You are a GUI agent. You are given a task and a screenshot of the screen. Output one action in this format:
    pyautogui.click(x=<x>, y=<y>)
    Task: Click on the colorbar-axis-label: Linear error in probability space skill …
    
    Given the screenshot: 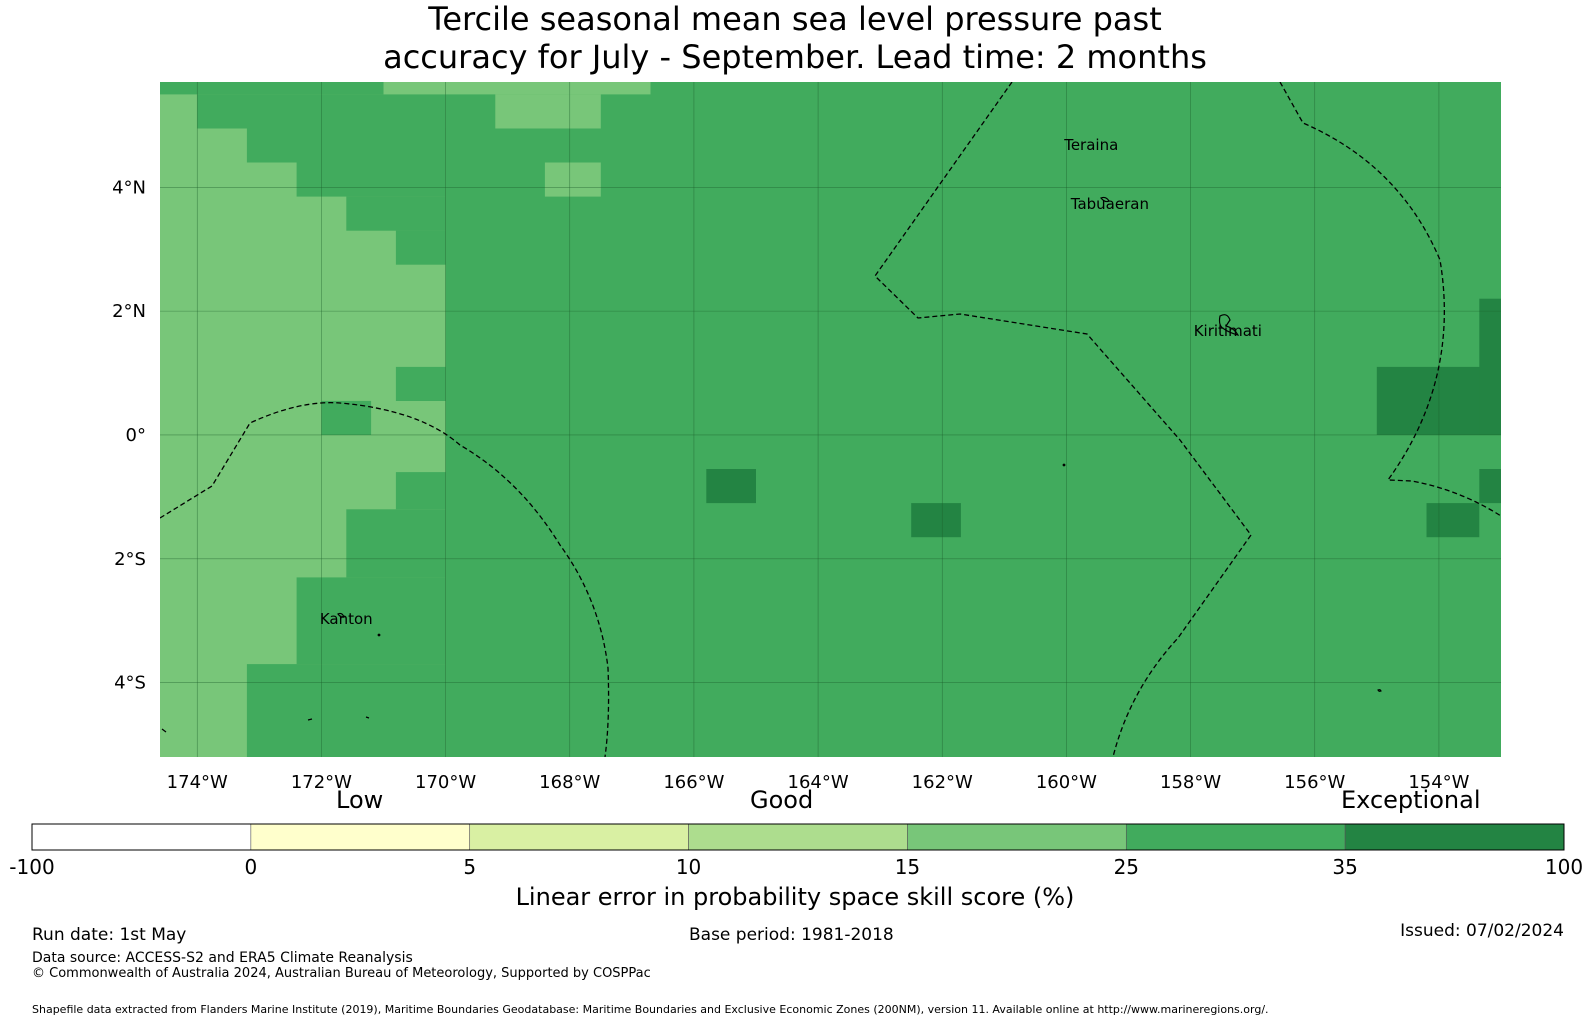 What is the action you would take?
    pyautogui.click(x=795, y=897)
    